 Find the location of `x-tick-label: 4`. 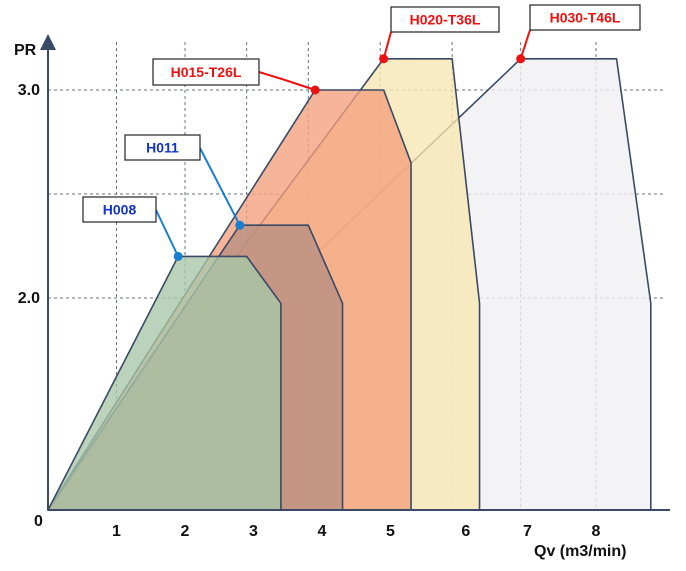

x-tick-label: 4 is located at coordinates (322, 531).